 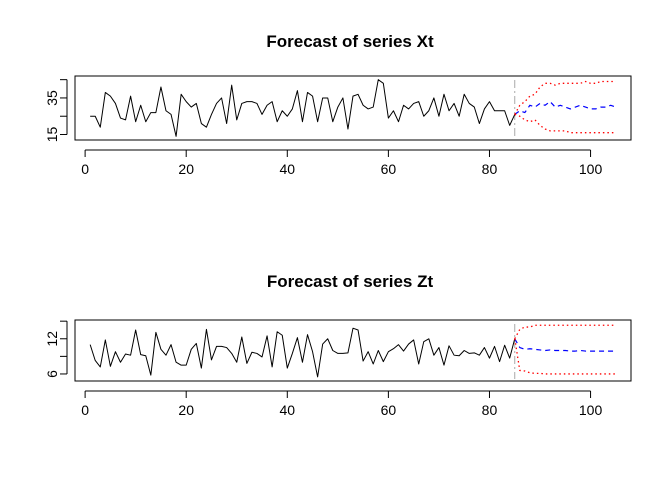 What do you see at coordinates (52, 135) in the screenshot?
I see `panel-1-y-tick-label: 15` at bounding box center [52, 135].